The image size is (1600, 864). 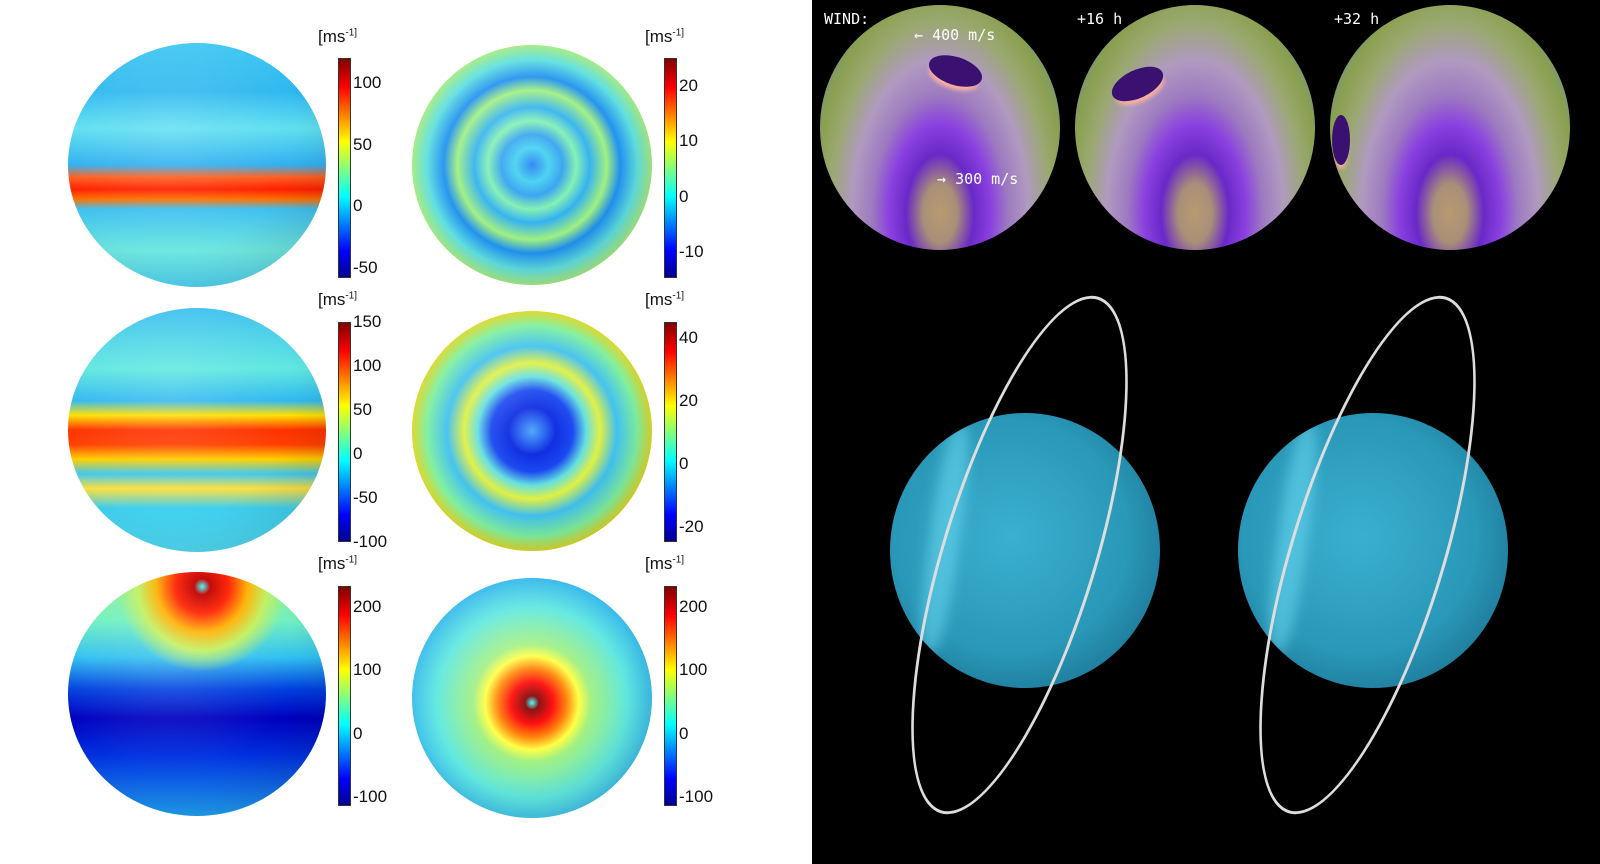 I want to click on arrow-300-label: → 300 m/s, so click(x=978, y=179).